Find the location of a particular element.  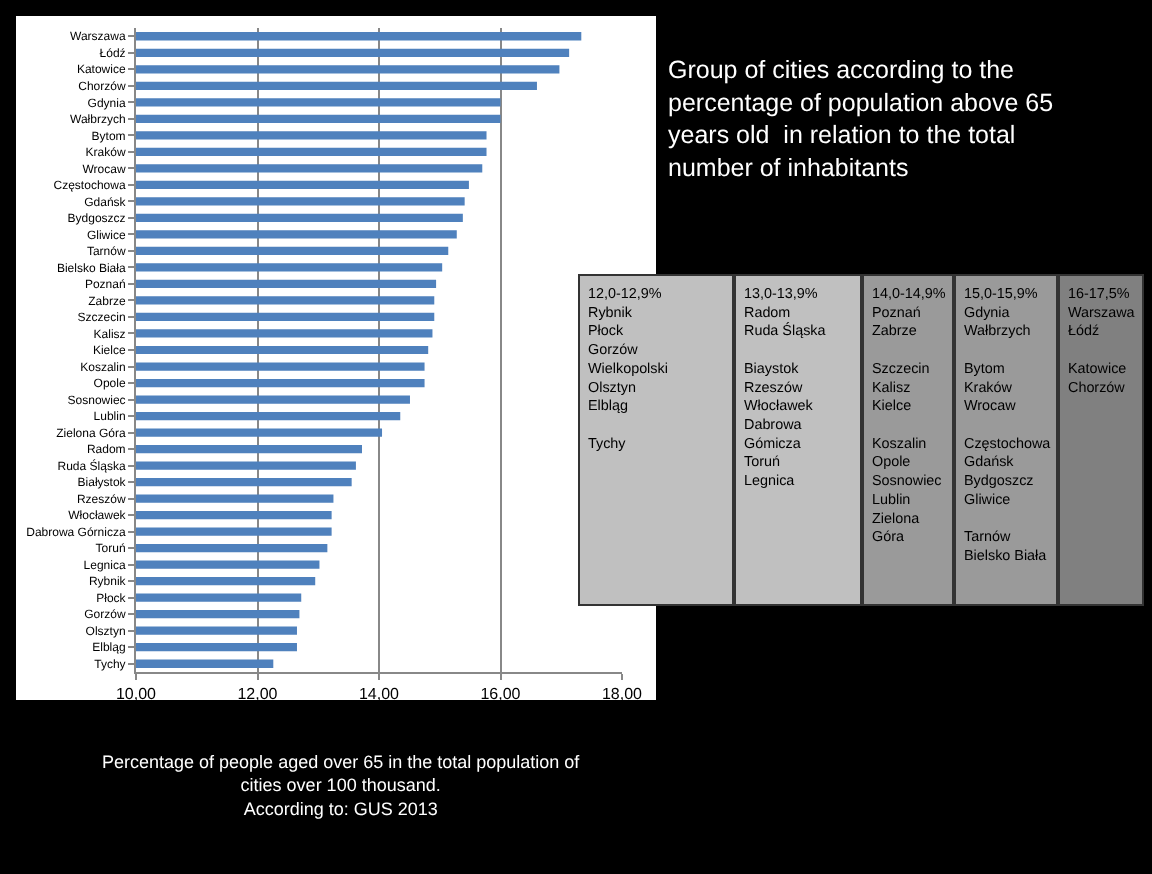

x-tick-label: 18,00 is located at coordinates (622, 694).